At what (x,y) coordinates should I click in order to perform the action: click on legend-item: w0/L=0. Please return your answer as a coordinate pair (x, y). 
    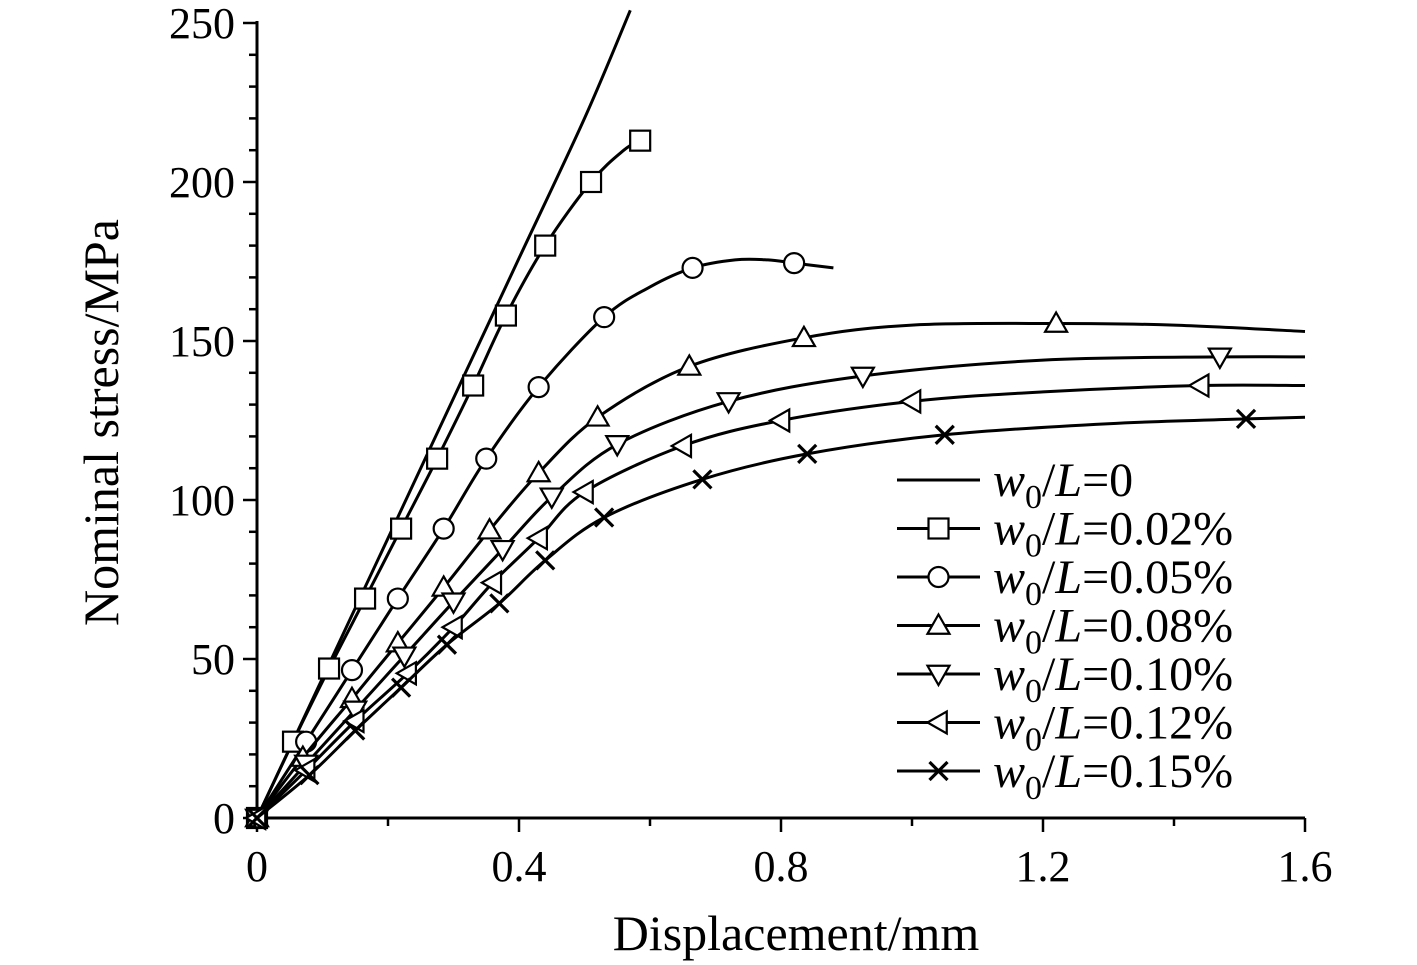
    Looking at the image, I should click on (1015, 485).